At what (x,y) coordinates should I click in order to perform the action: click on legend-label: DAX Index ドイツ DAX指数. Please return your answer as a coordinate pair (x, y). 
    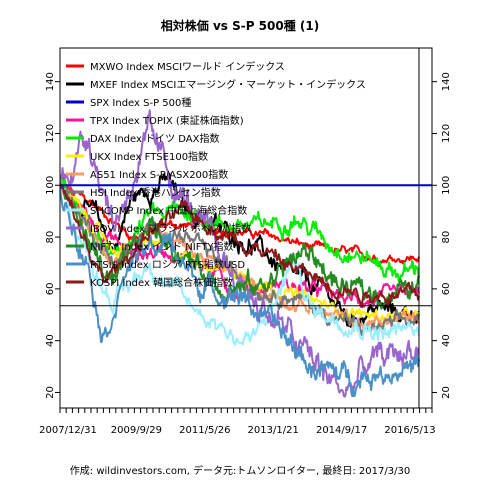
    Looking at the image, I should click on (155, 138).